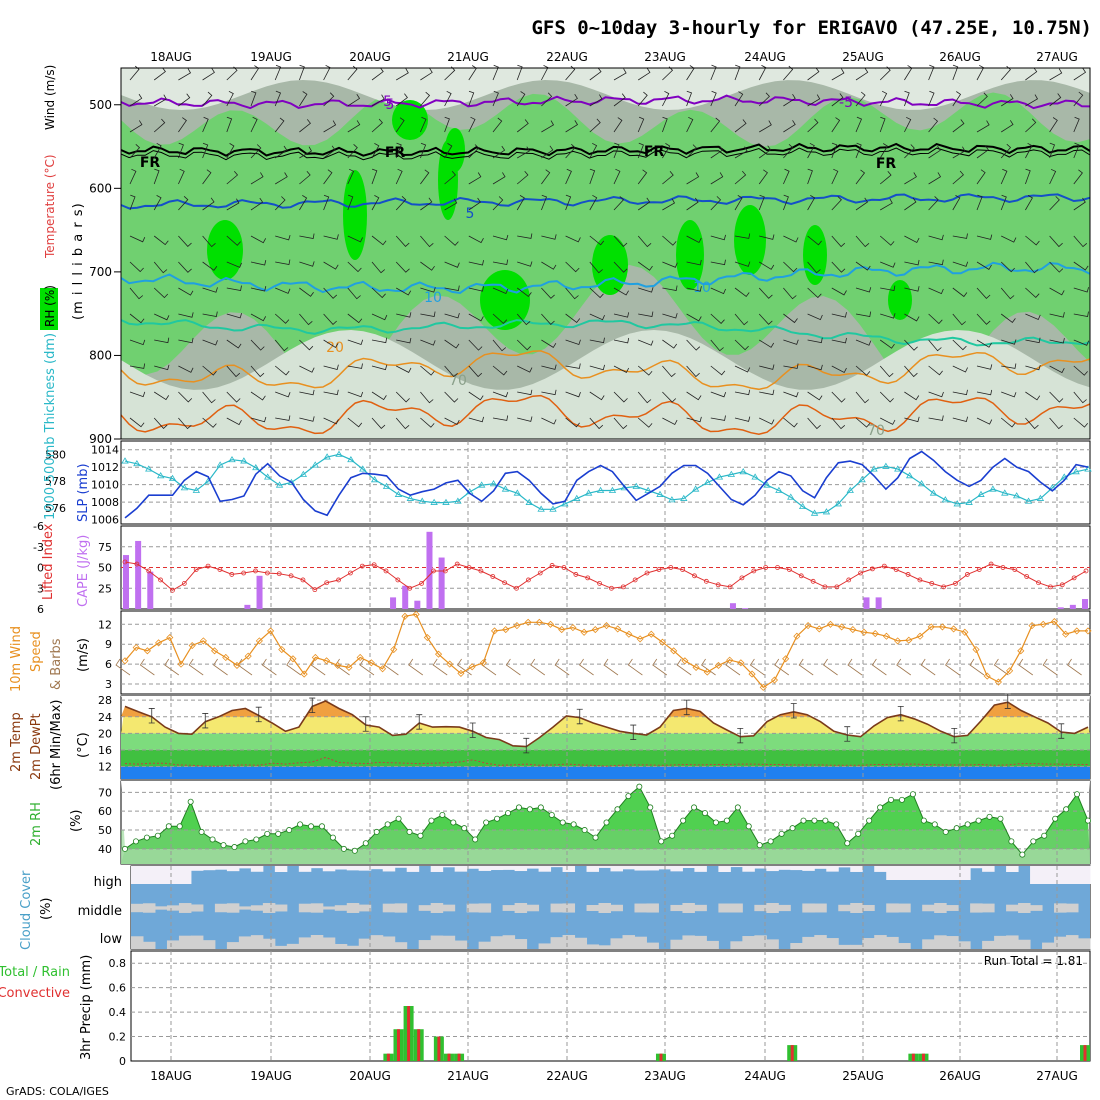 The width and height of the screenshot is (1100, 1100). Describe the element at coordinates (605, 576) in the screenshot. I see `li-line` at that location.